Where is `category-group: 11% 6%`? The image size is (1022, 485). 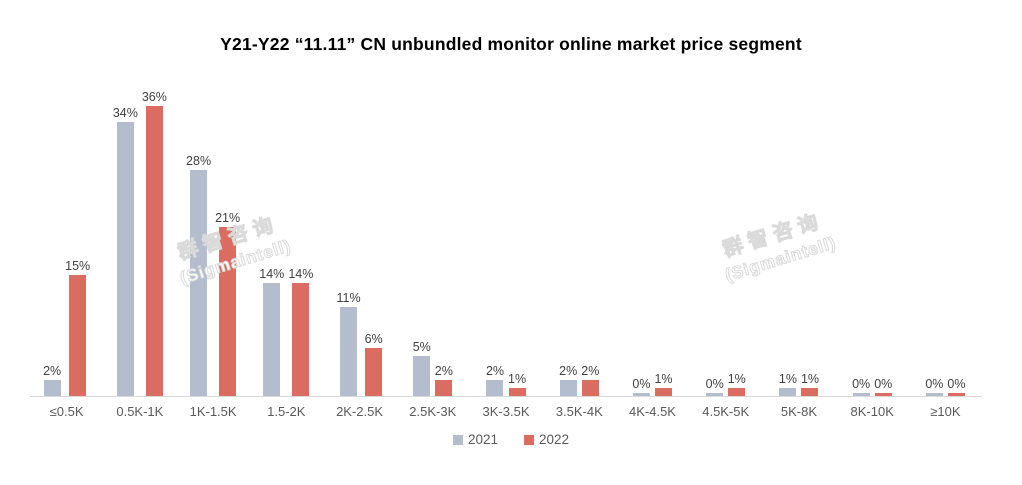
category-group: 11% 6% is located at coordinates (359, 240).